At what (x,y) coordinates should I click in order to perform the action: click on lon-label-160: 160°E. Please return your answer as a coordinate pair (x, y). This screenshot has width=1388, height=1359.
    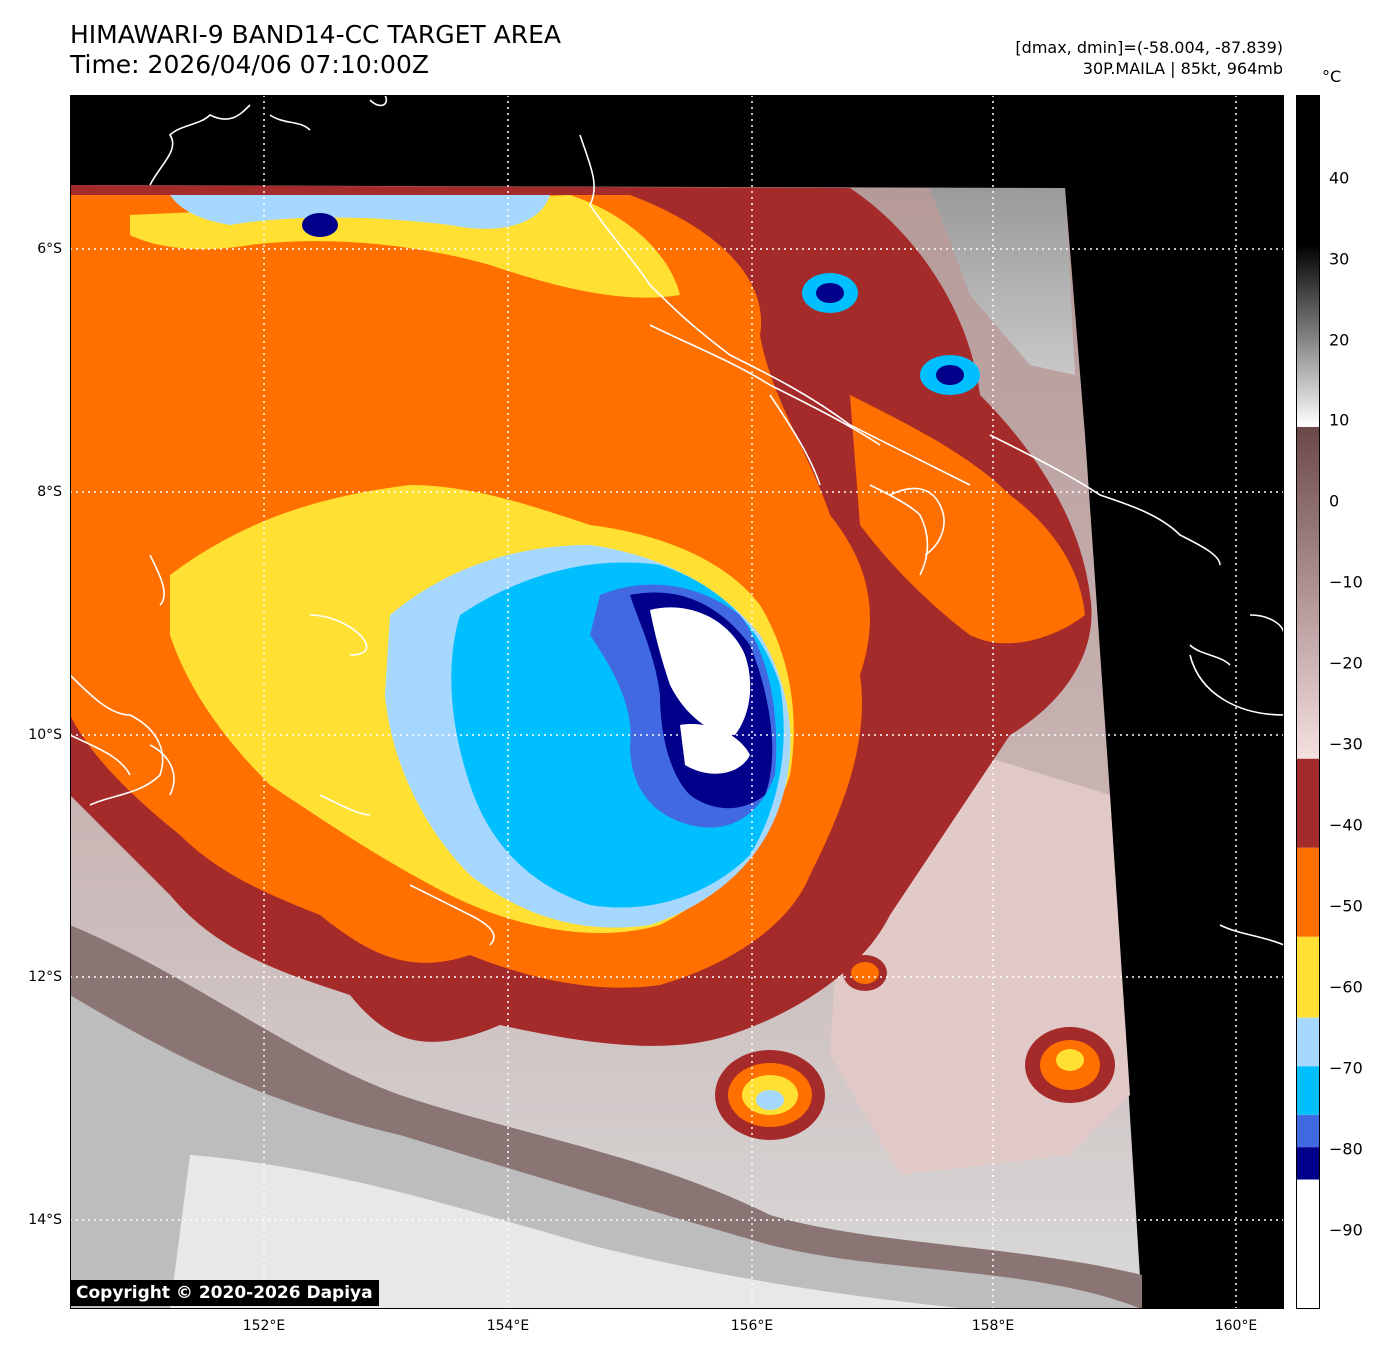
    Looking at the image, I should click on (1236, 1326).